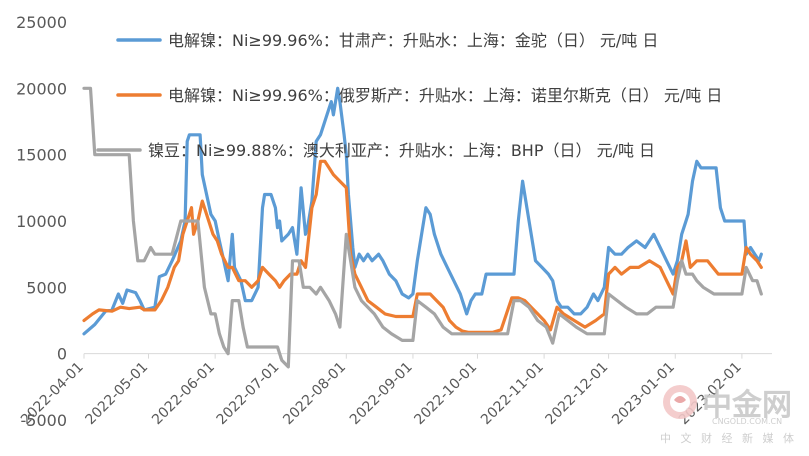 The image size is (809, 456). What do you see at coordinates (381, 393) in the screenshot?
I see `x-tick-label: 2022-09-01` at bounding box center [381, 393].